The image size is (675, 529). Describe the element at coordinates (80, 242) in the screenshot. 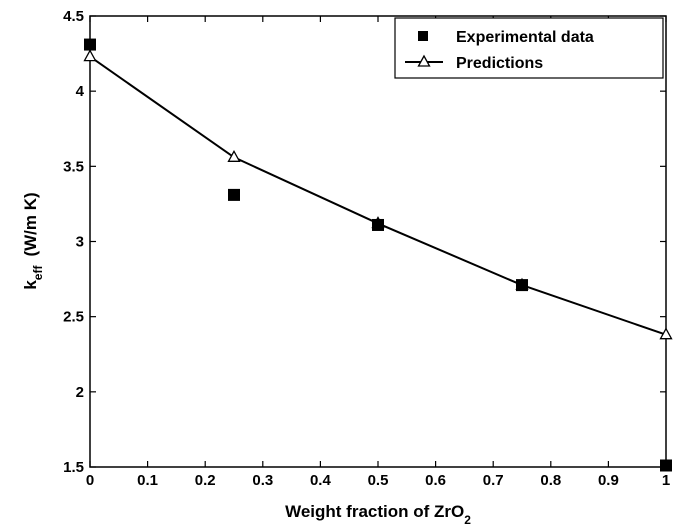

I see `y-tick-label: 3` at that location.